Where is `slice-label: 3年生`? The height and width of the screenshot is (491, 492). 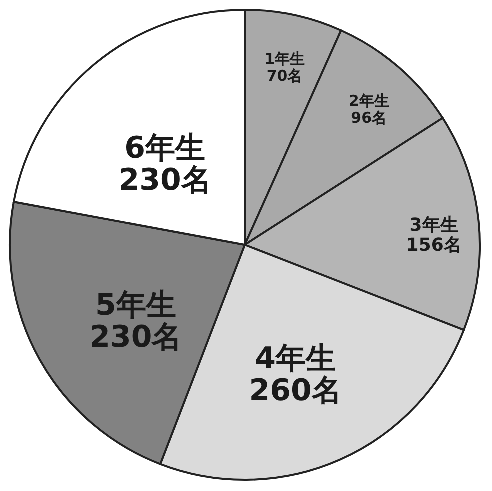
slice-label: 3年生 is located at coordinates (434, 225).